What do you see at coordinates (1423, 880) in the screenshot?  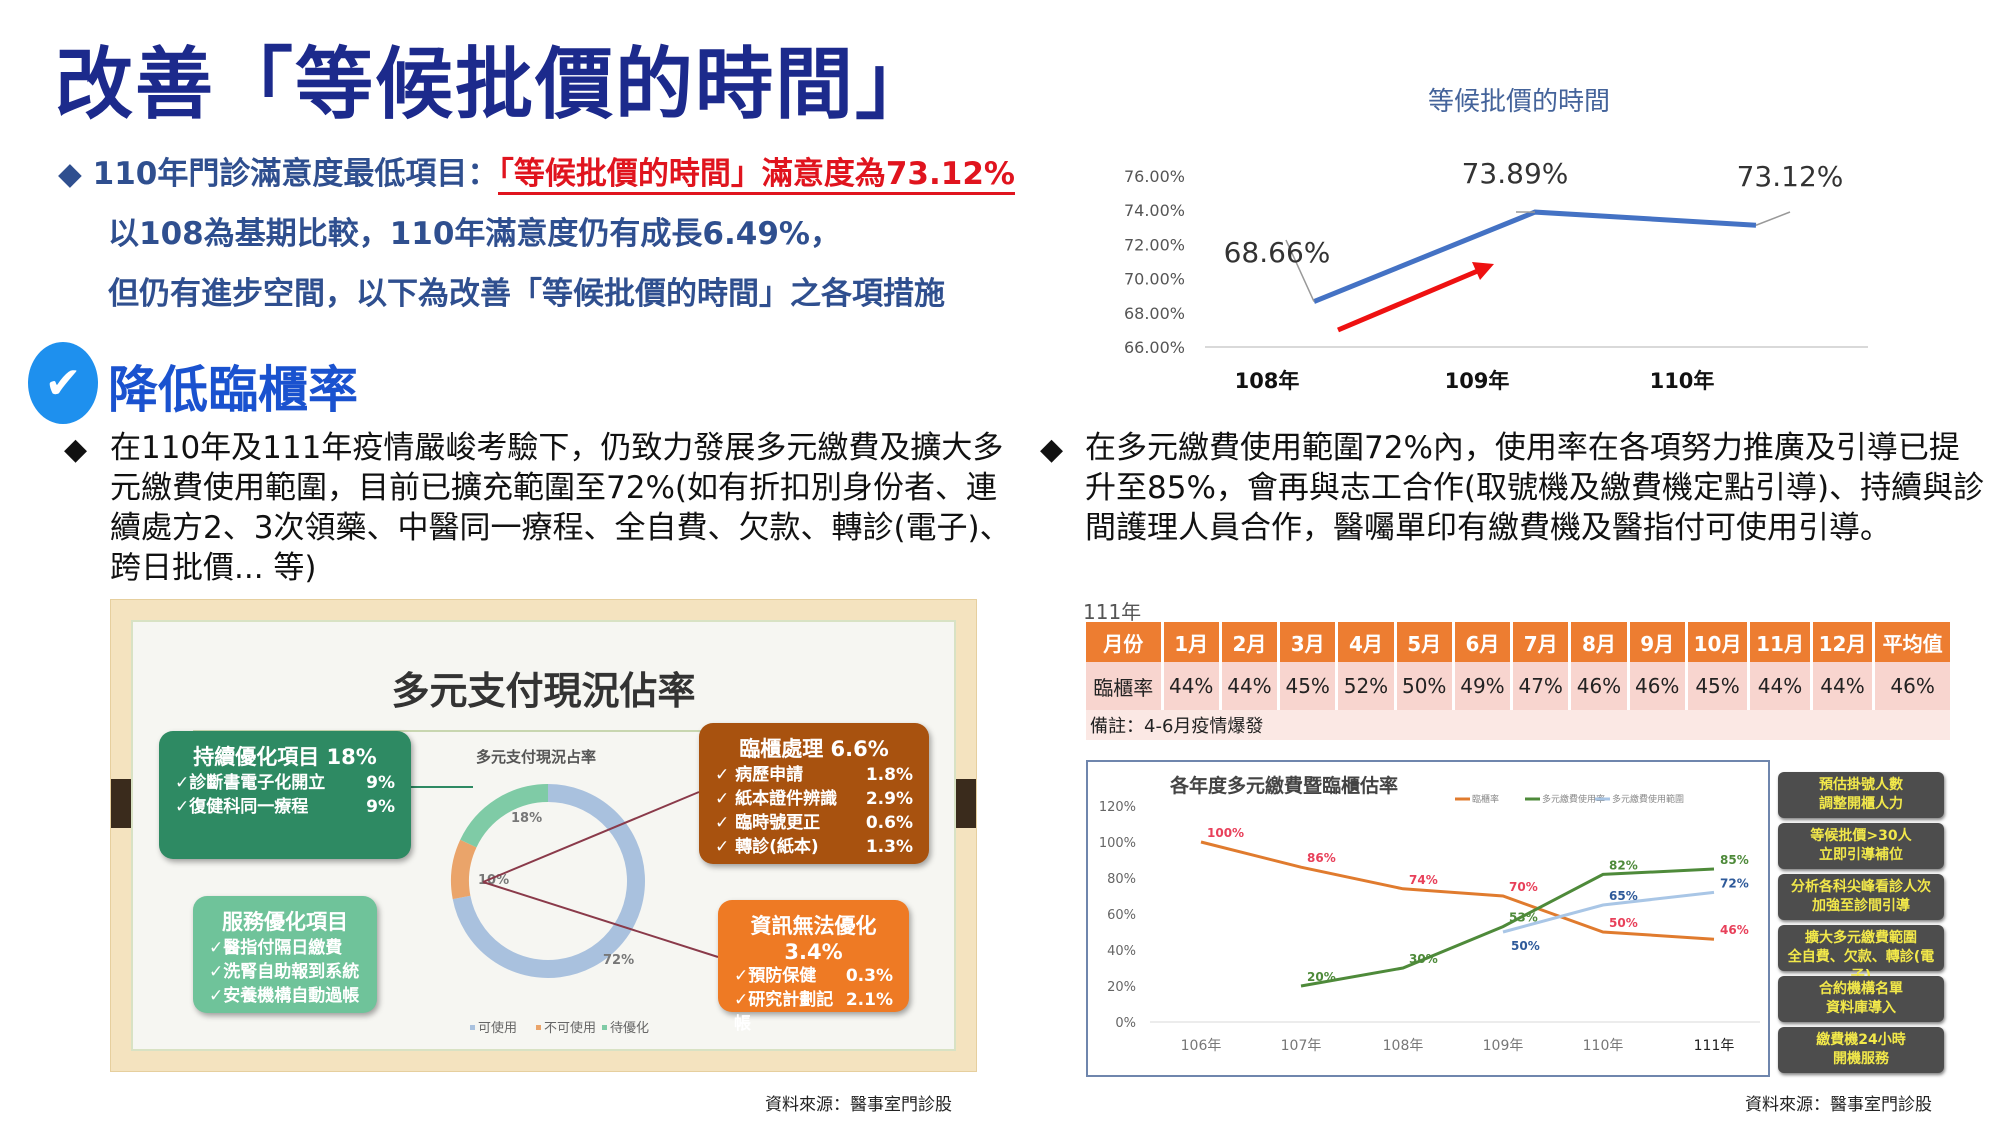 I see `data-label: 74%` at bounding box center [1423, 880].